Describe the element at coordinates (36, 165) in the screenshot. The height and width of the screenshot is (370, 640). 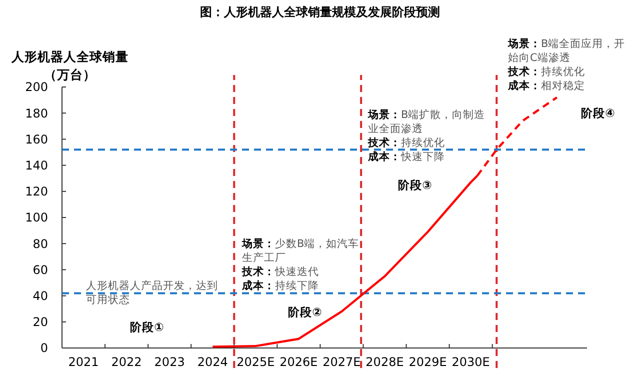
I see `y-tick-label: 140` at that location.